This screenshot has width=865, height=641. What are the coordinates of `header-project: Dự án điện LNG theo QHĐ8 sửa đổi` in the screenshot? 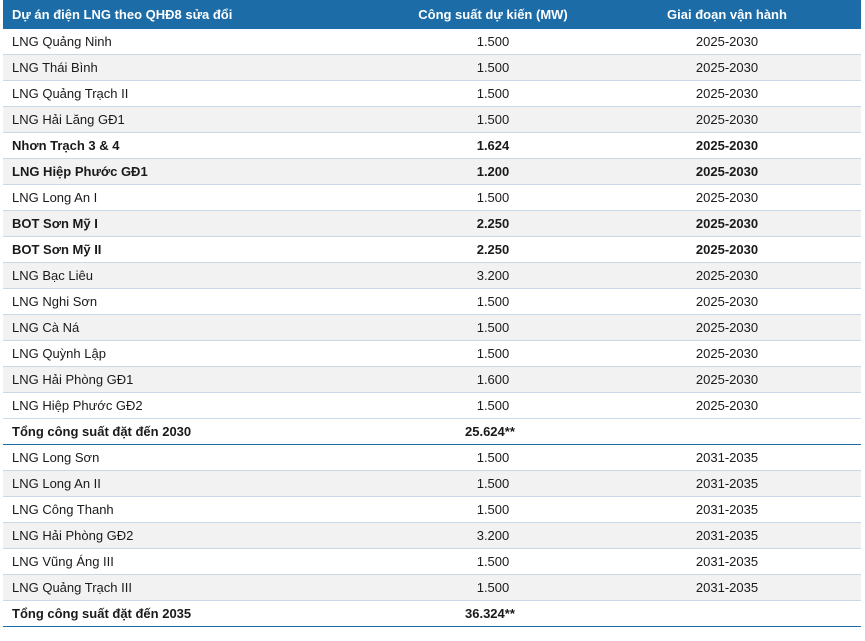 It's located at (198, 14).